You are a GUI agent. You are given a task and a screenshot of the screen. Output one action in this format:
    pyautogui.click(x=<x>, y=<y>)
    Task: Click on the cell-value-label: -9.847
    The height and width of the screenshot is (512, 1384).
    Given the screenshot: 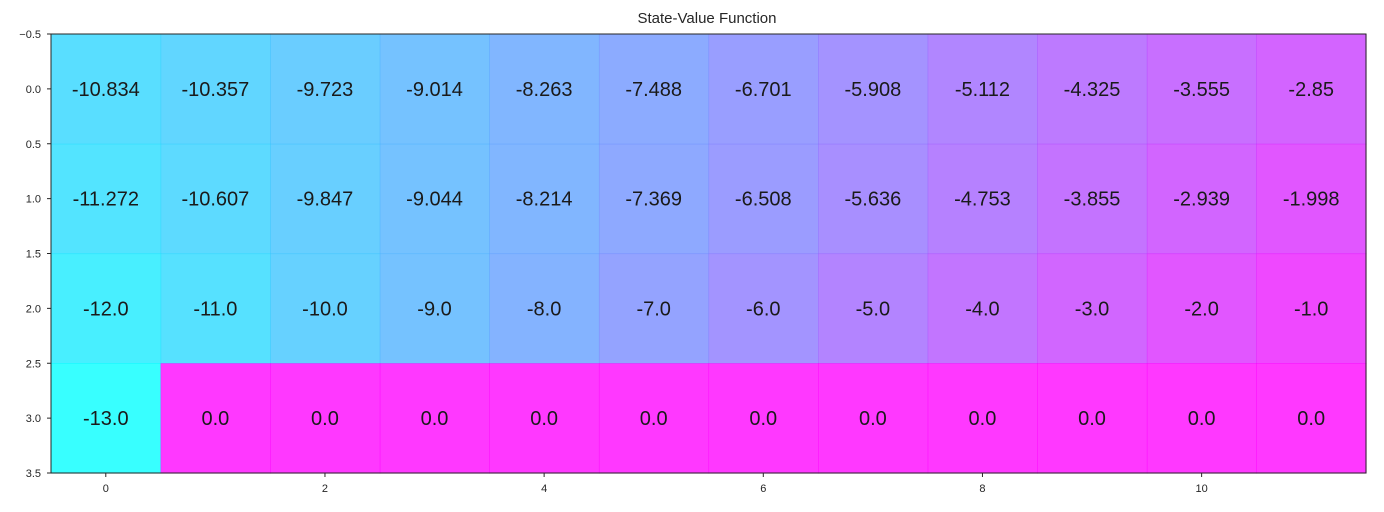 What is the action you would take?
    pyautogui.click(x=325, y=200)
    